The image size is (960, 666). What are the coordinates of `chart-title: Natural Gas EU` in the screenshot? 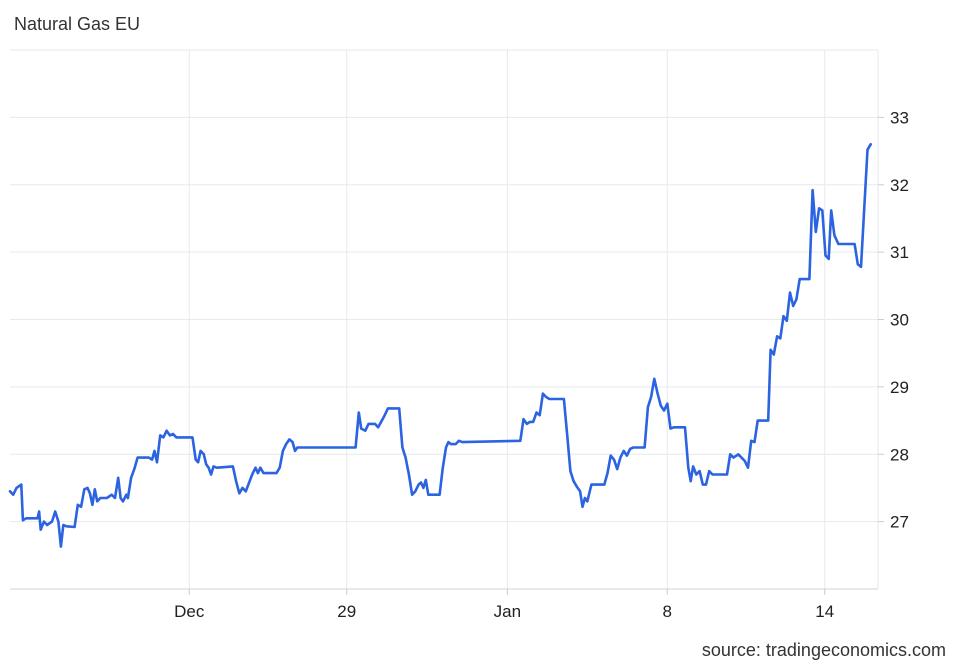 It's located at (77, 24).